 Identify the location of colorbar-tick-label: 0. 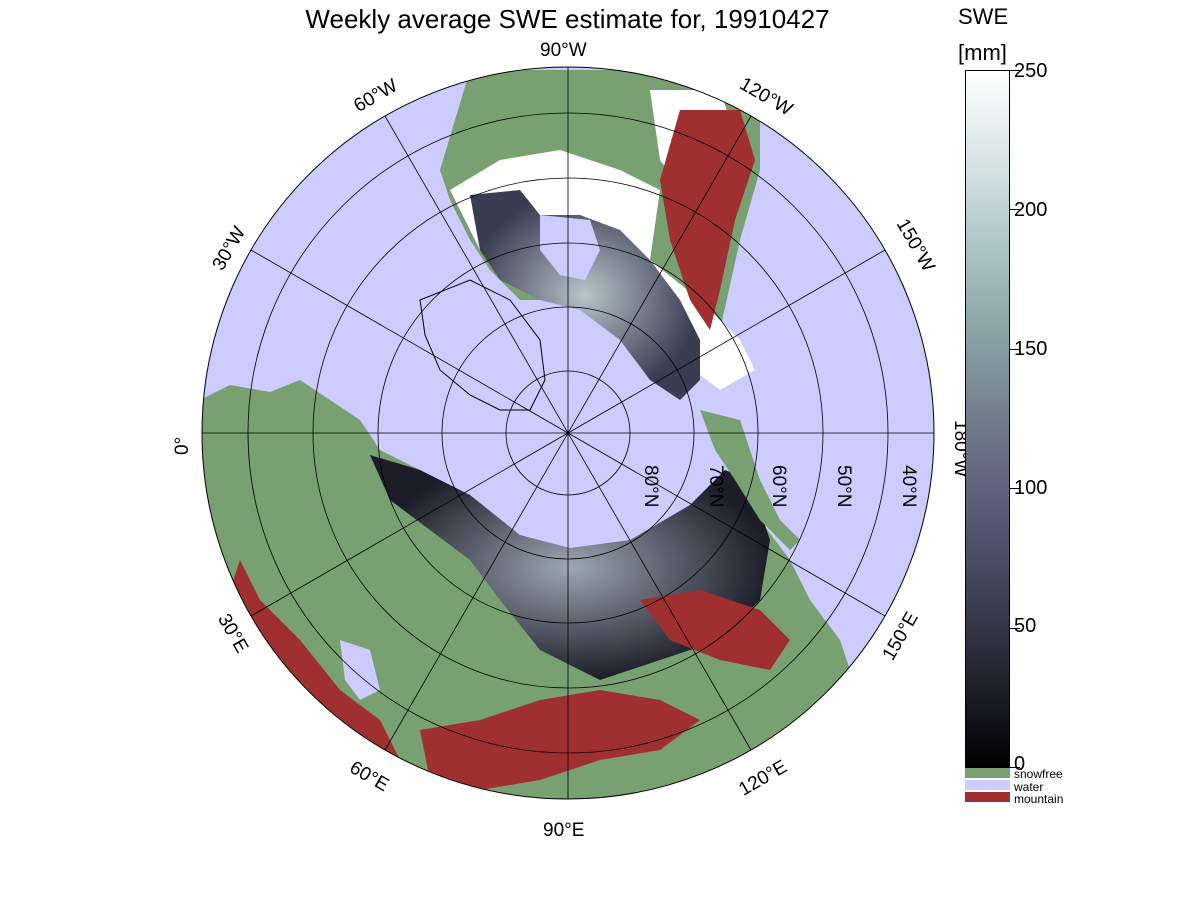
(1020, 764).